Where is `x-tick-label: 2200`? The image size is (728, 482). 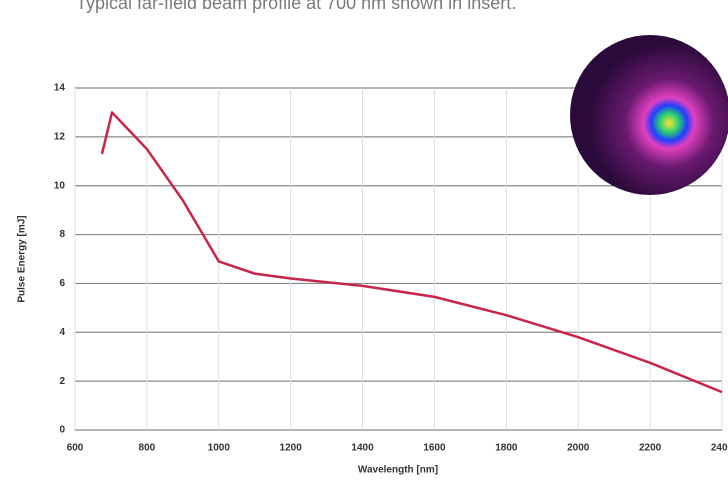
x-tick-label: 2200 is located at coordinates (650, 448).